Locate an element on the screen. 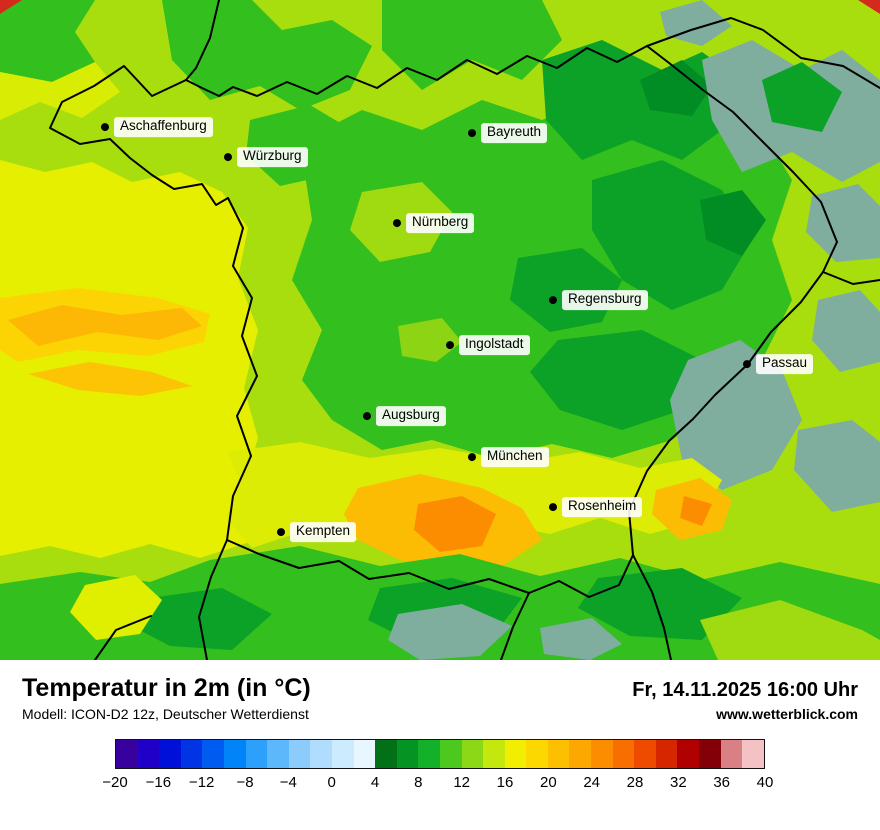 The image size is (880, 830). legend-tick-label: −20 is located at coordinates (115, 782).